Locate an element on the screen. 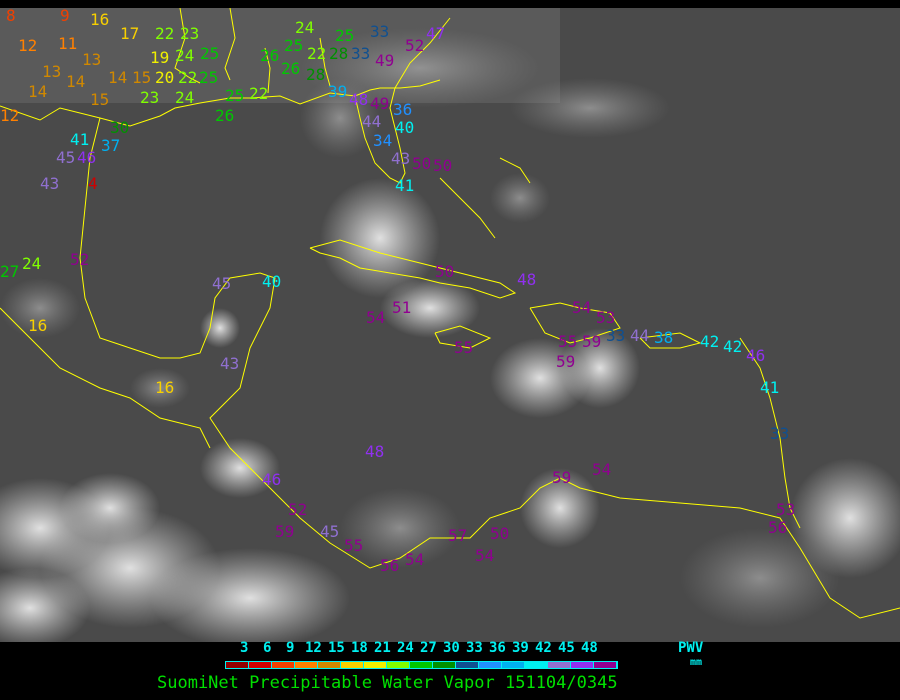  color-legend: 3 6 9 12 15 18 21 24 27 30 33 36 39 42 45 48 is located at coordinates (450, 650).